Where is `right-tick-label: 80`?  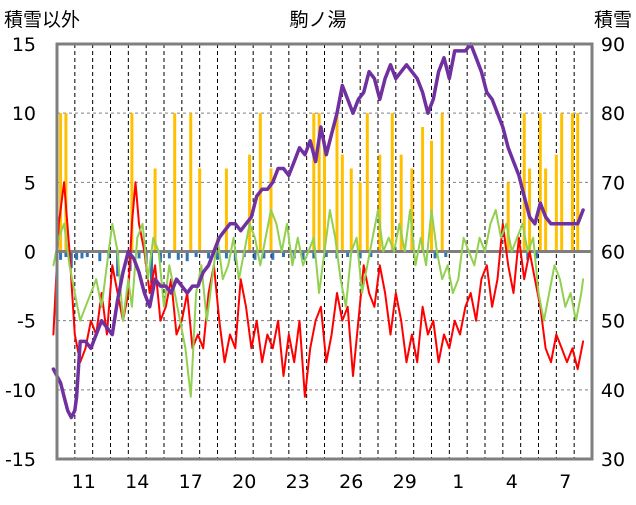 right-tick-label: 80 is located at coordinates (613, 114).